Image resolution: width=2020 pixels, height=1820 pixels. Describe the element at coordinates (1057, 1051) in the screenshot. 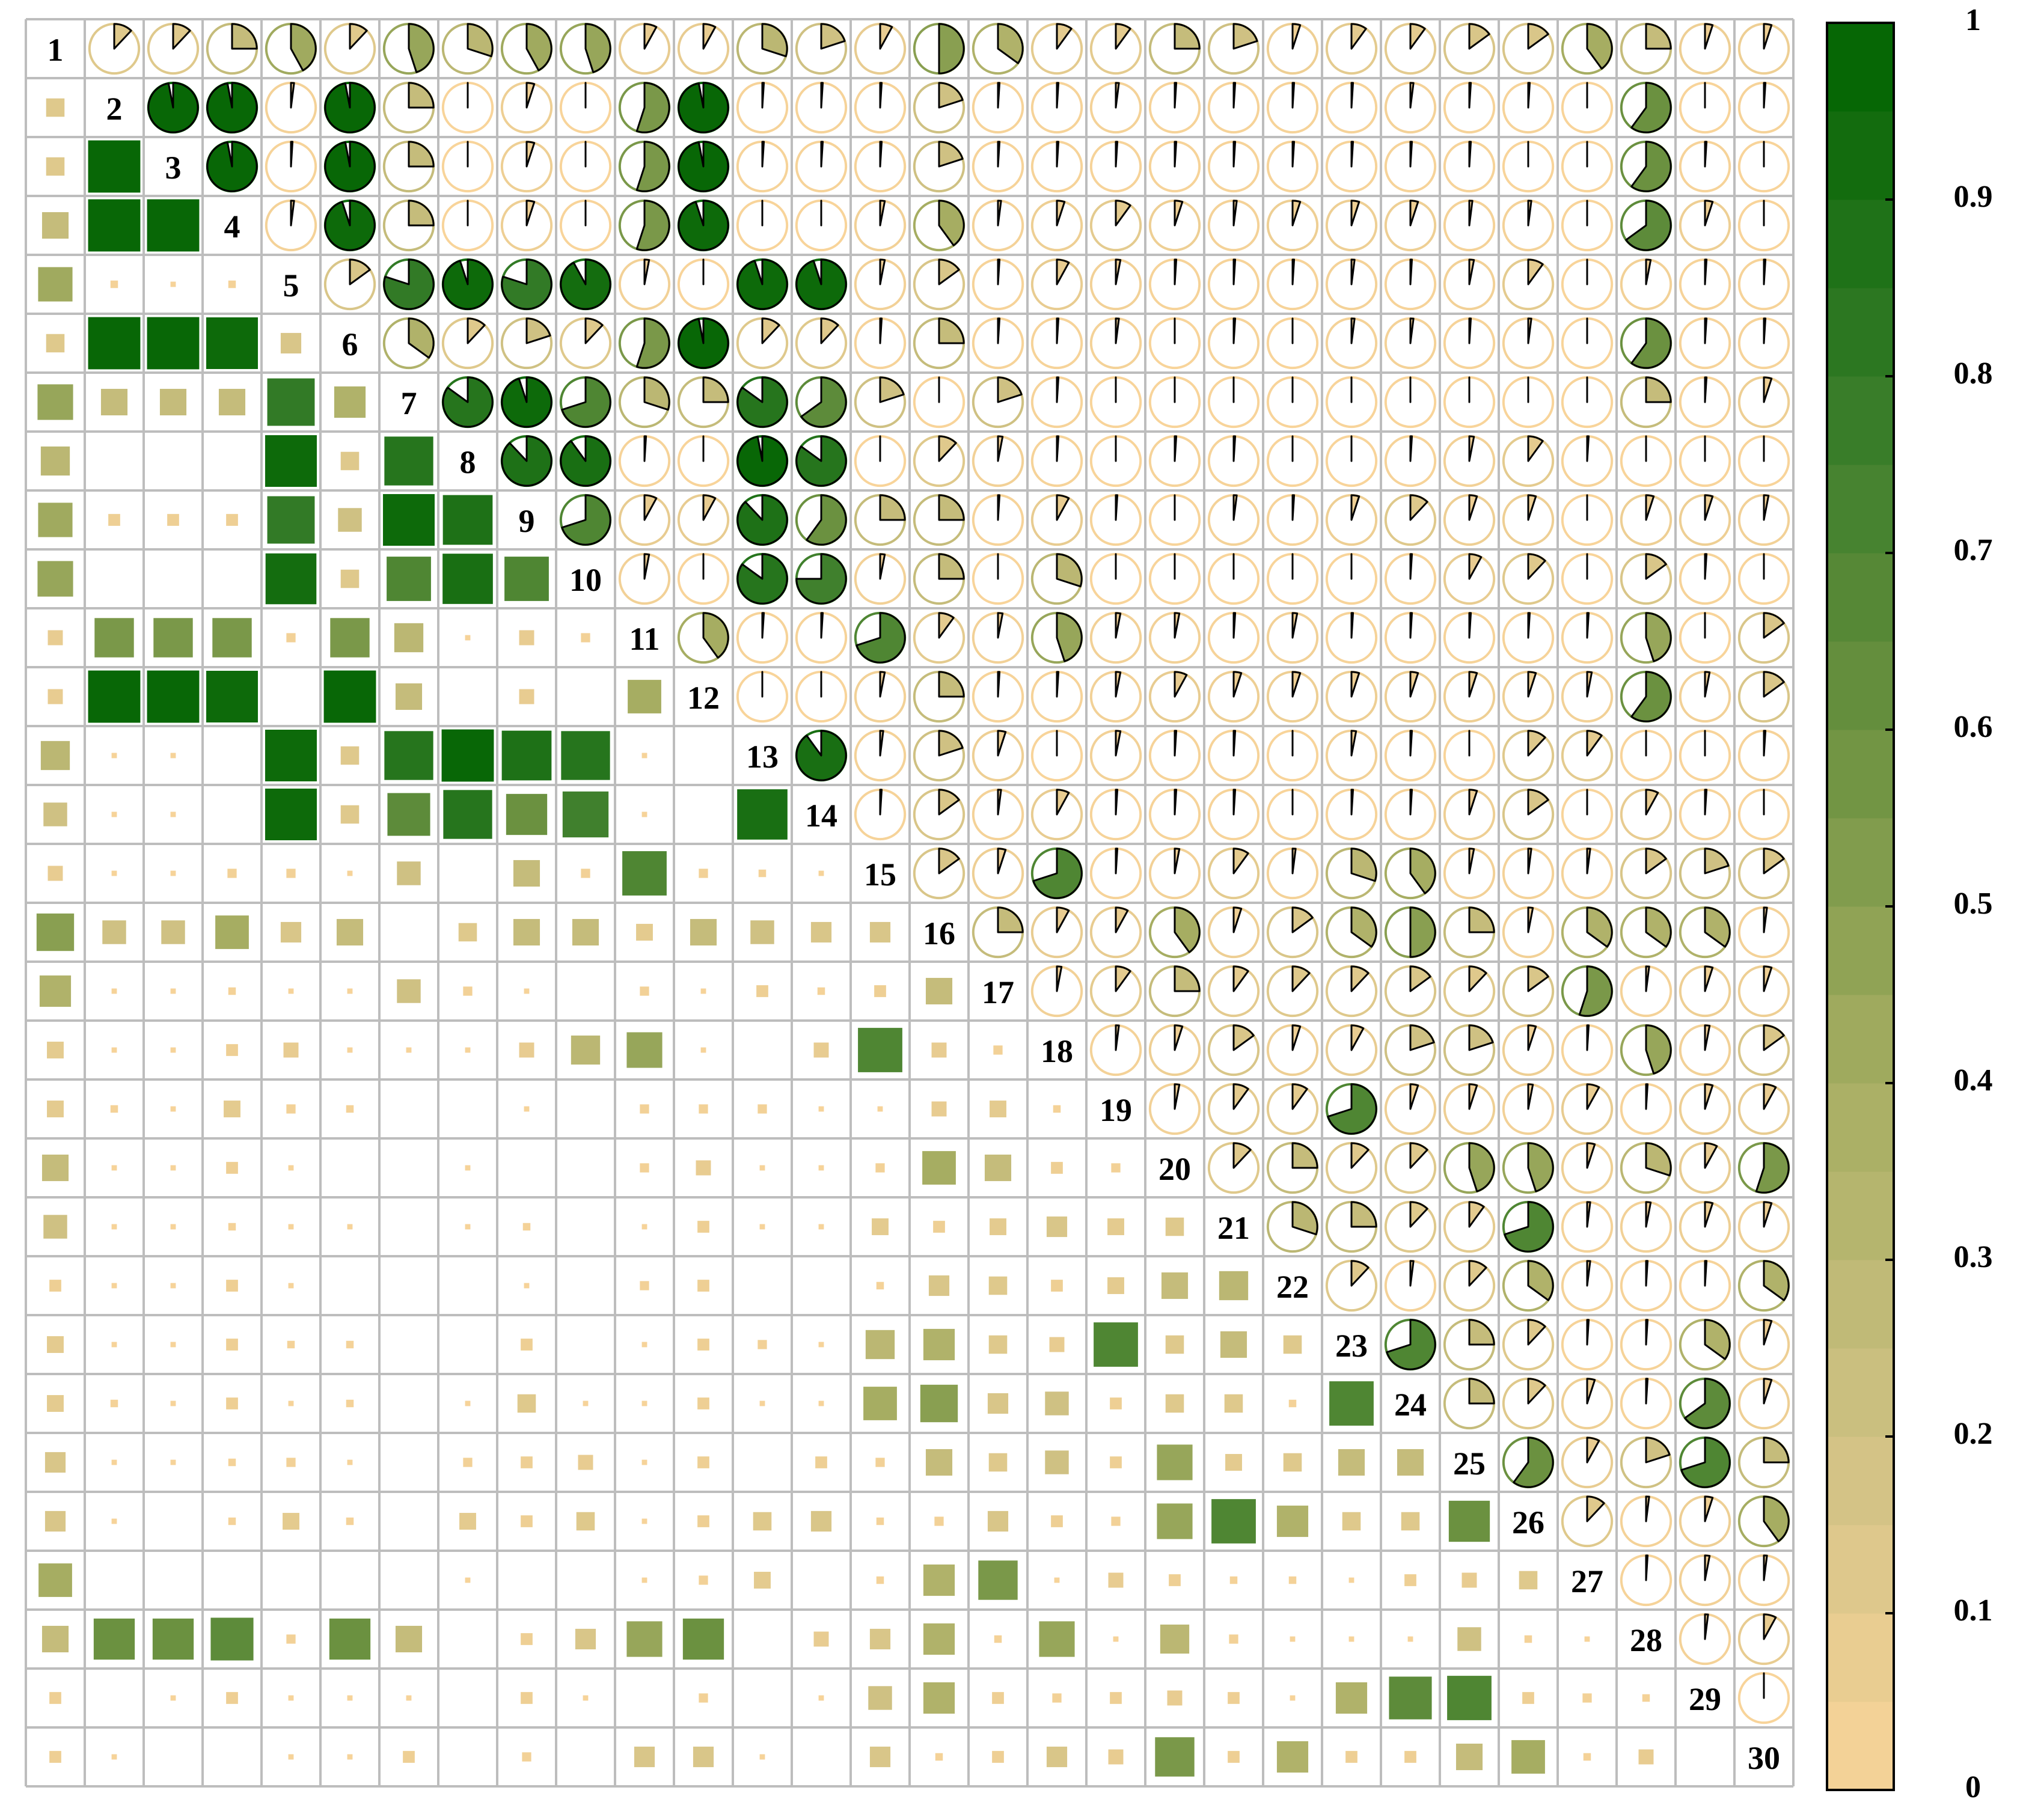

I see `variable-label: 18` at that location.